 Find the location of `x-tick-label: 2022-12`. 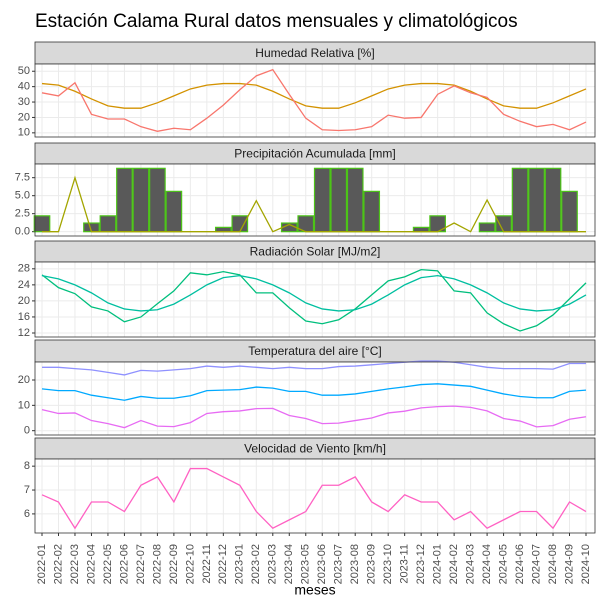

x-tick-label: 2022-12 is located at coordinates (223, 564).